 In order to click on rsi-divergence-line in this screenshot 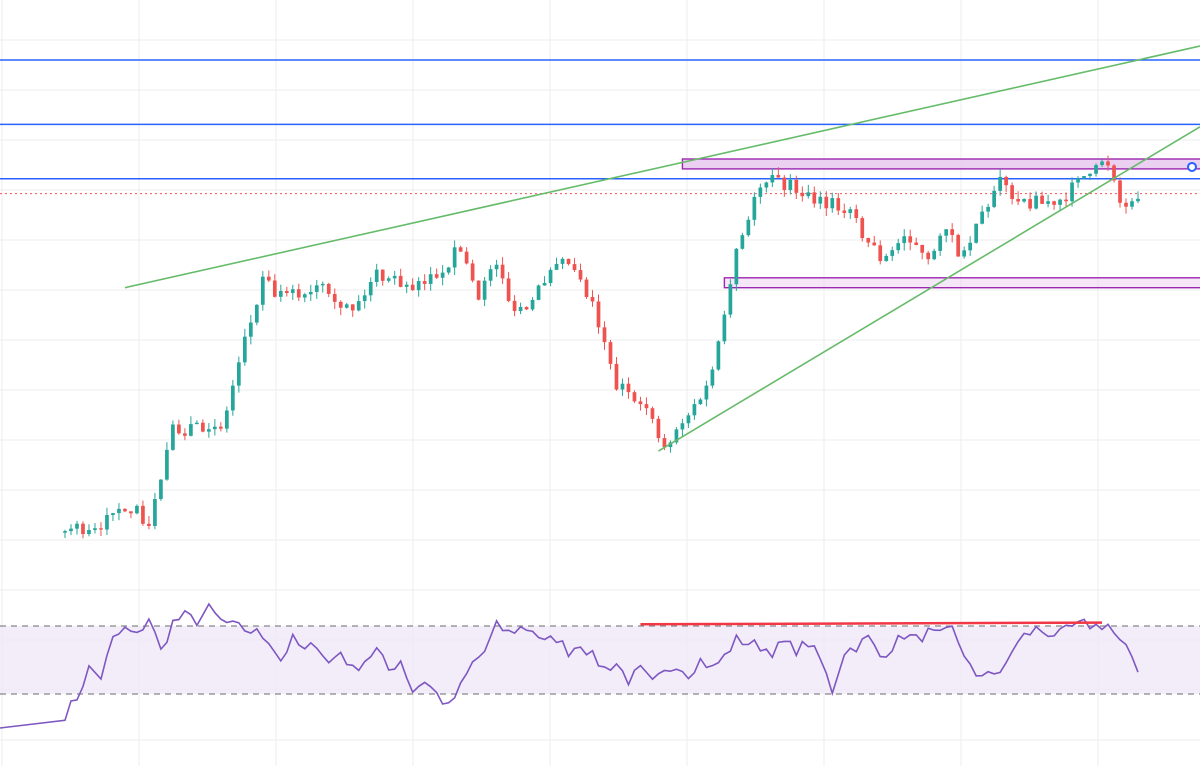, I will do `click(871, 623)`.